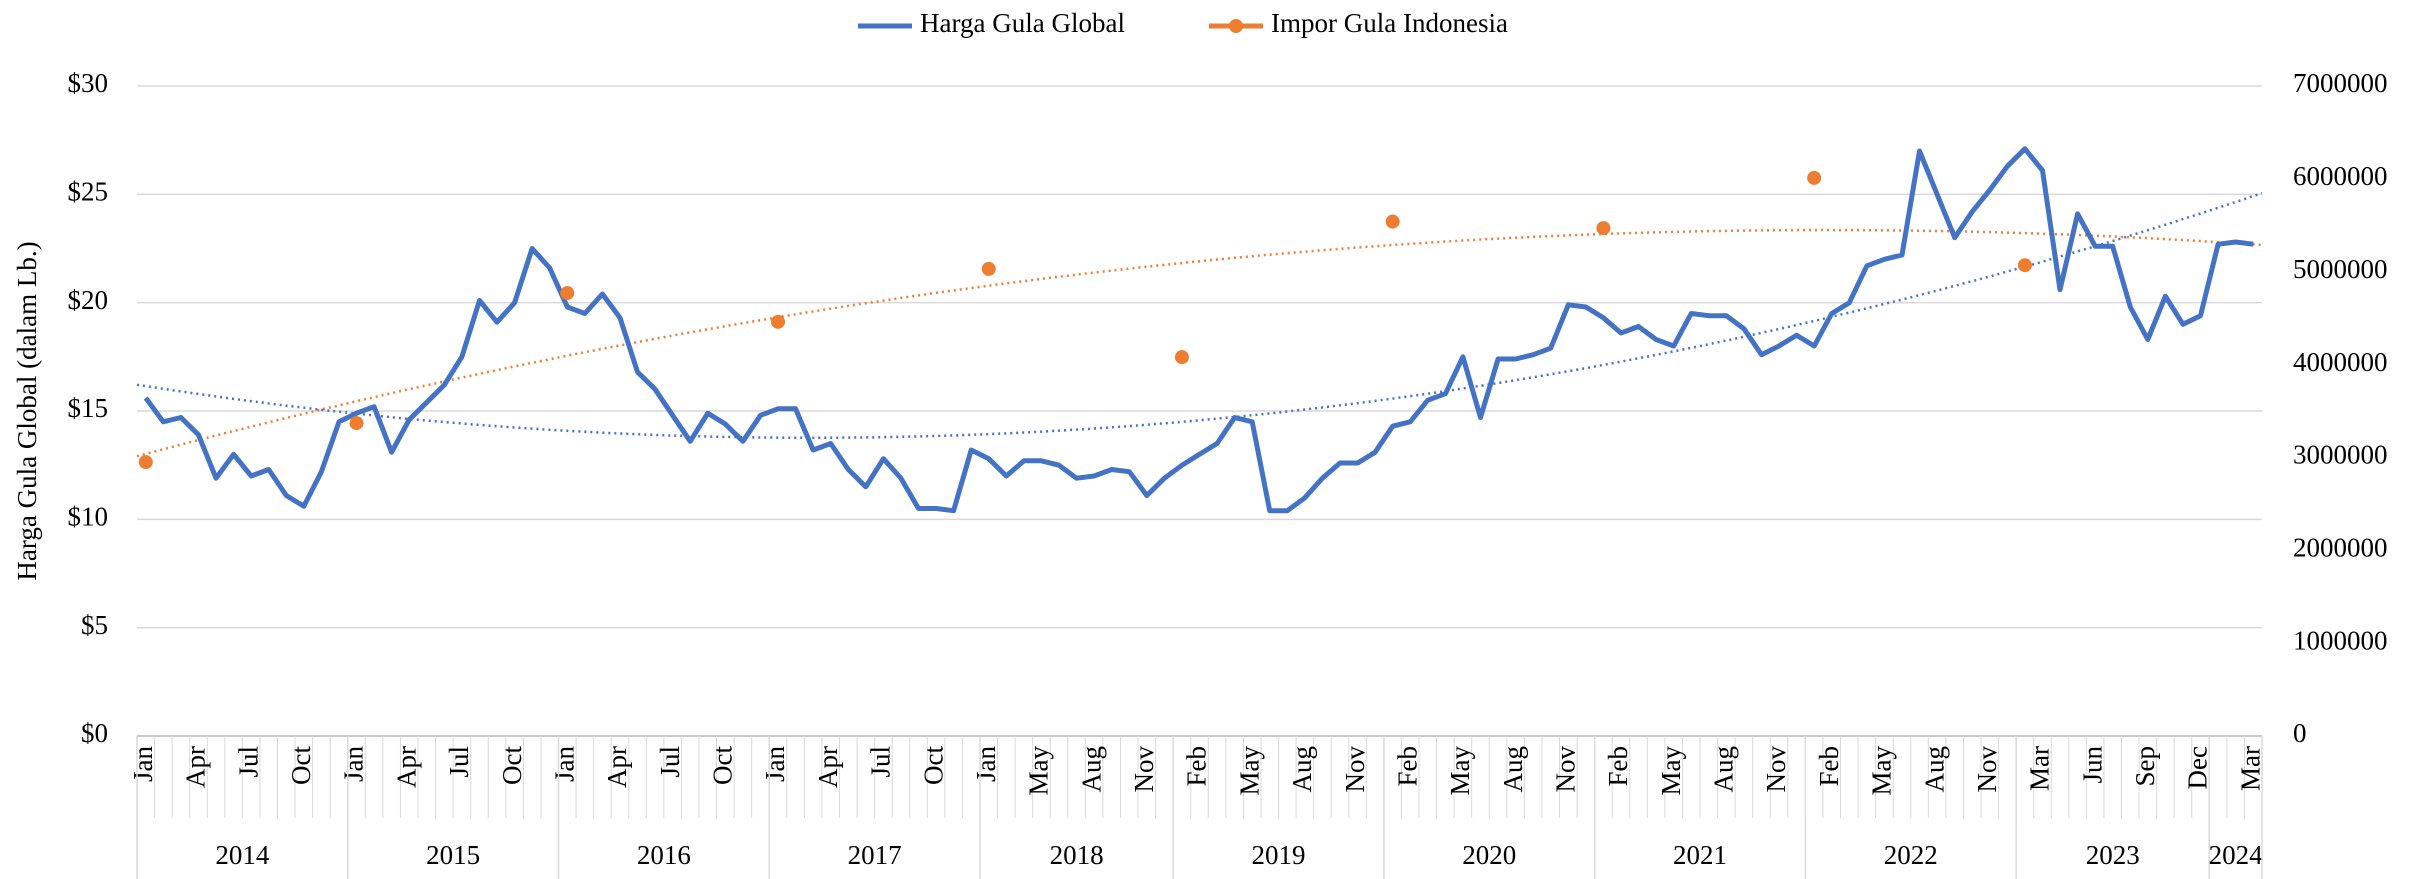 This screenshot has height=879, width=2433. Describe the element at coordinates (875, 855) in the screenshot. I see `x-group-label: 2017` at that location.